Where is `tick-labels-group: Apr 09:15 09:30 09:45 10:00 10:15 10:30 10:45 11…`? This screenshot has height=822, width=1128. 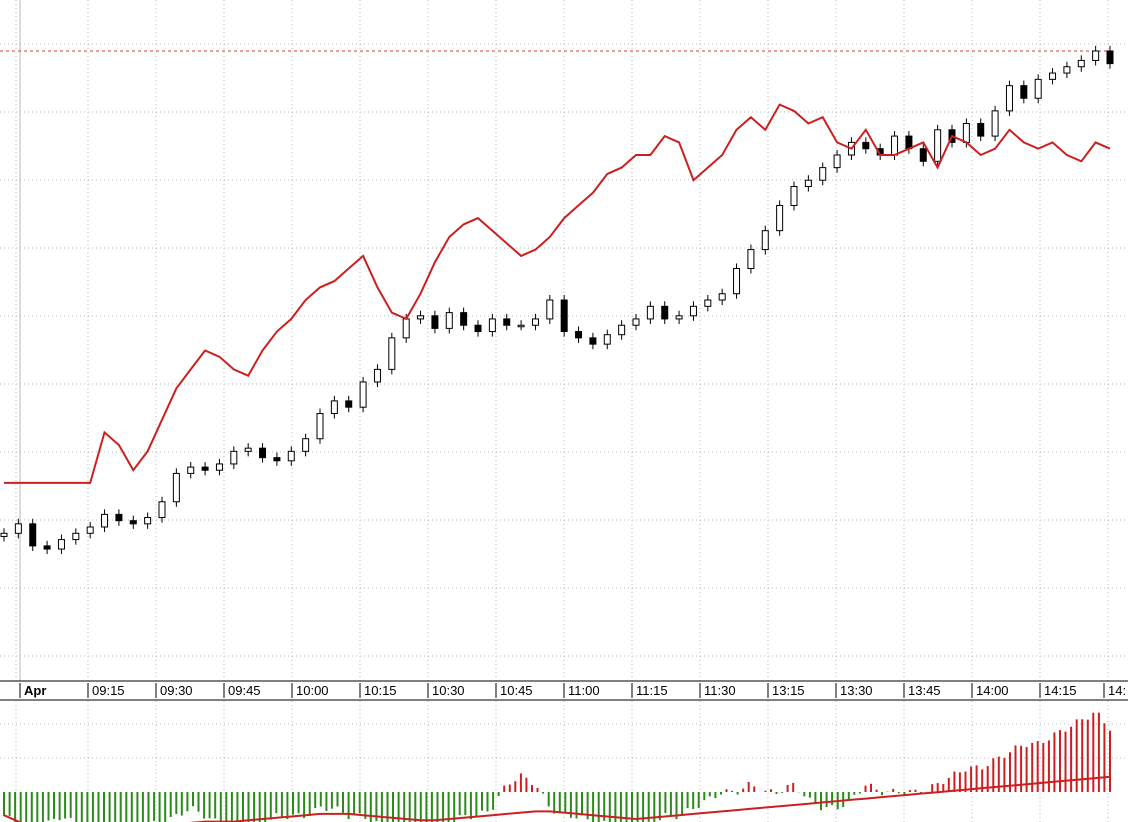
tick-labels-group: Apr 09:15 09:30 09:45 10:00 10:15 10:30 10:45 11… is located at coordinates (572, 690).